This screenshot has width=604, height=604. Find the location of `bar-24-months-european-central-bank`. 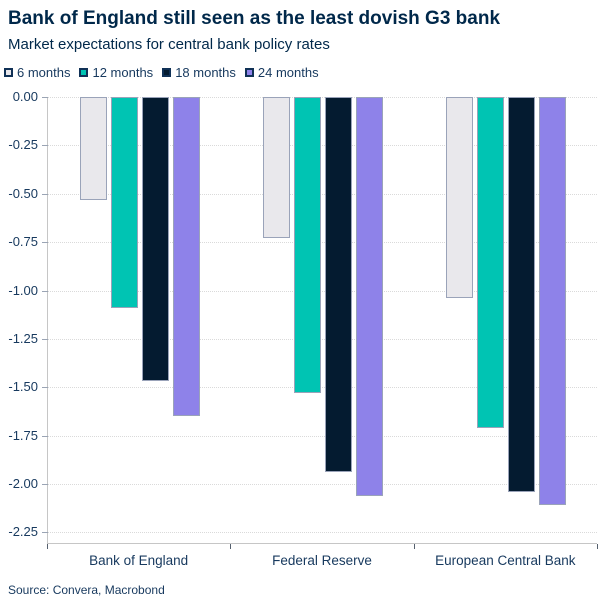

bar-24-months-european-central-bank is located at coordinates (553, 301).